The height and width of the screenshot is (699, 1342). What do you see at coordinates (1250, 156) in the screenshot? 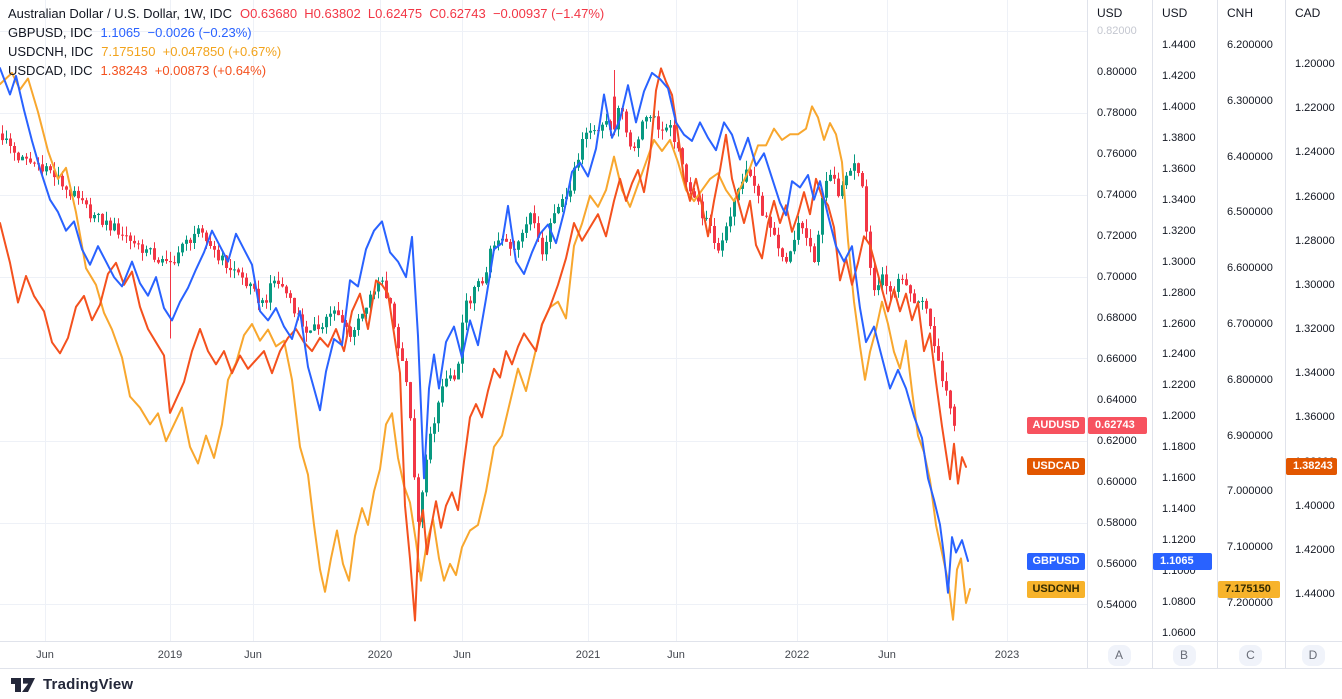
I see `price-tick: 6.400000` at bounding box center [1250, 156].